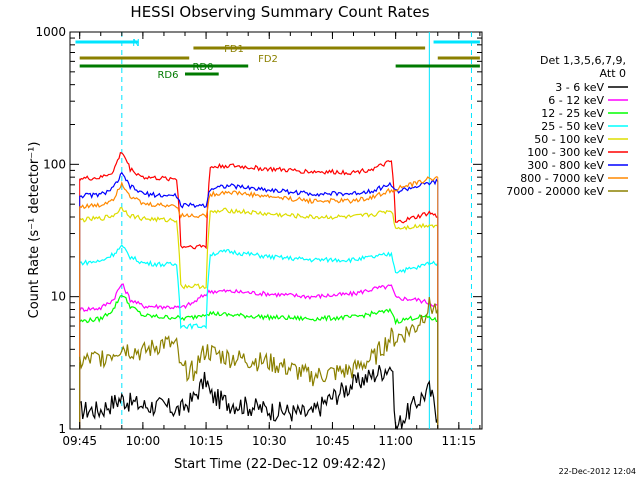 The height and width of the screenshot is (480, 640). I want to click on legend-label: 100 - 300 keV, so click(565, 152).